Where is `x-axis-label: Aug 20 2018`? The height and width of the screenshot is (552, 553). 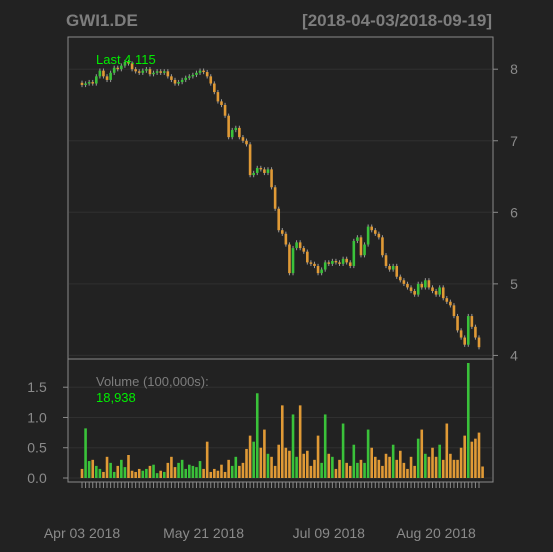 x-axis-label: Aug 20 2018 is located at coordinates (436, 533).